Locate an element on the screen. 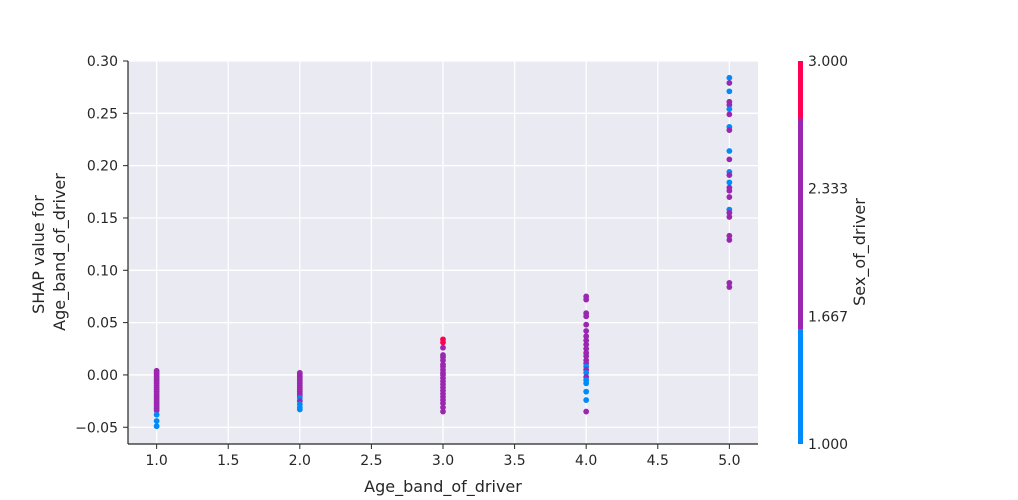 The width and height of the screenshot is (1018, 500). colorbar-tick-label: 3.000 is located at coordinates (828, 62).